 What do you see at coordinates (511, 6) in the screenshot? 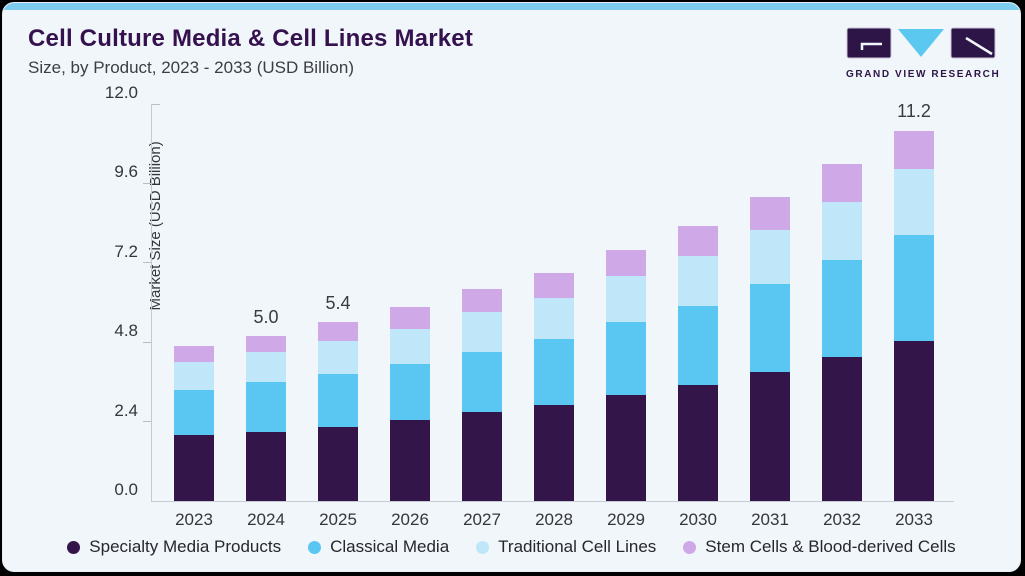
I see `accent-strip` at bounding box center [511, 6].